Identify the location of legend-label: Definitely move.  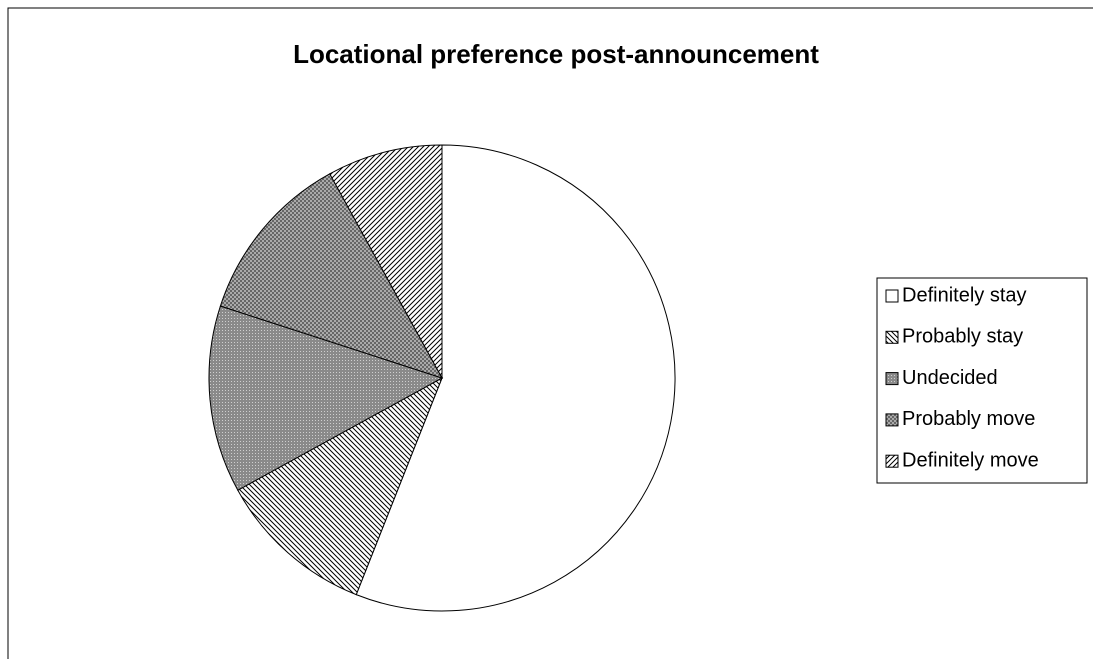
(970, 460).